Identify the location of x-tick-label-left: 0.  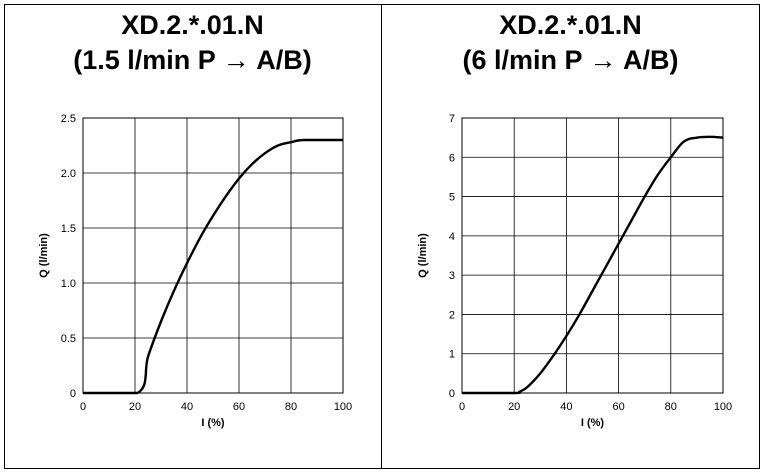
(83, 407).